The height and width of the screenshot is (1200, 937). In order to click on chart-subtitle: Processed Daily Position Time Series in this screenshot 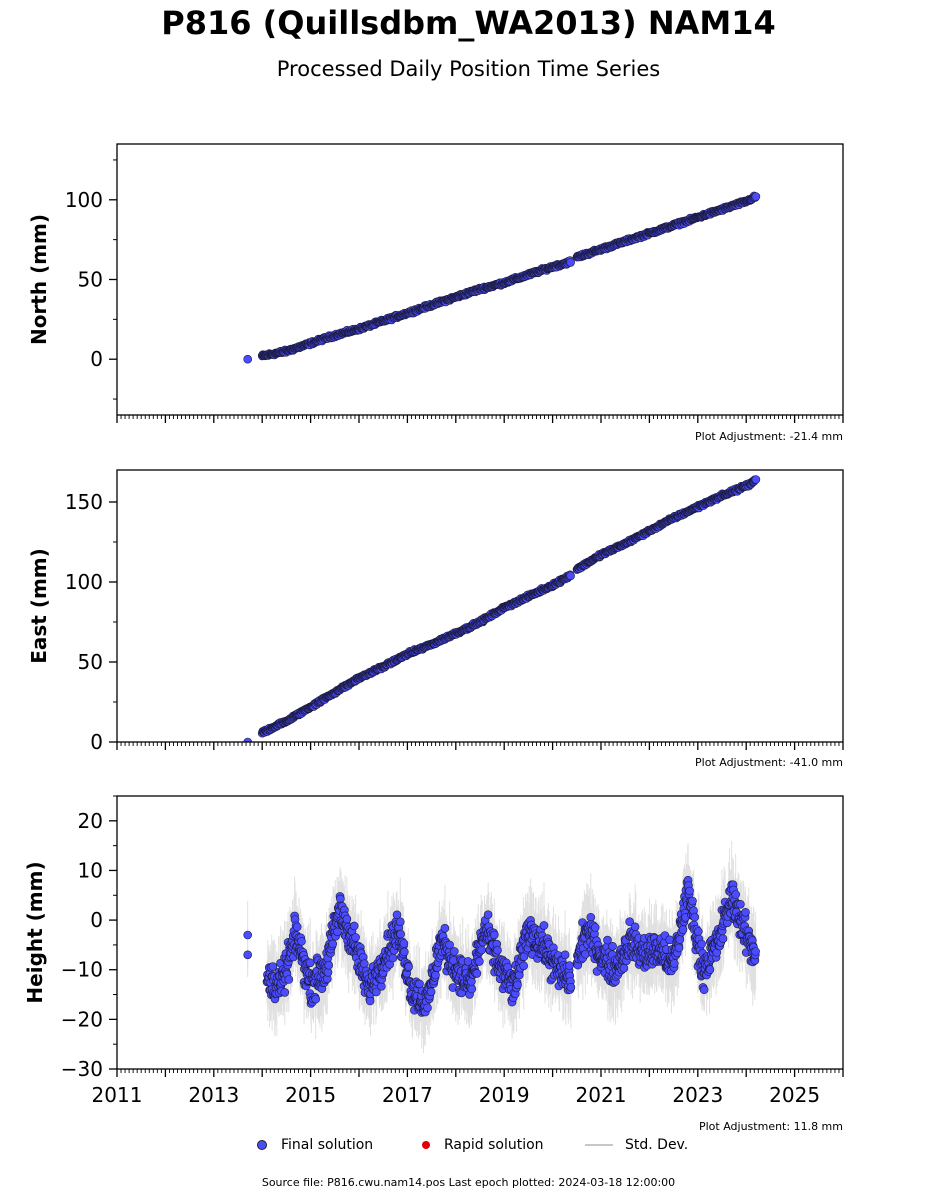, I will do `click(468, 69)`.